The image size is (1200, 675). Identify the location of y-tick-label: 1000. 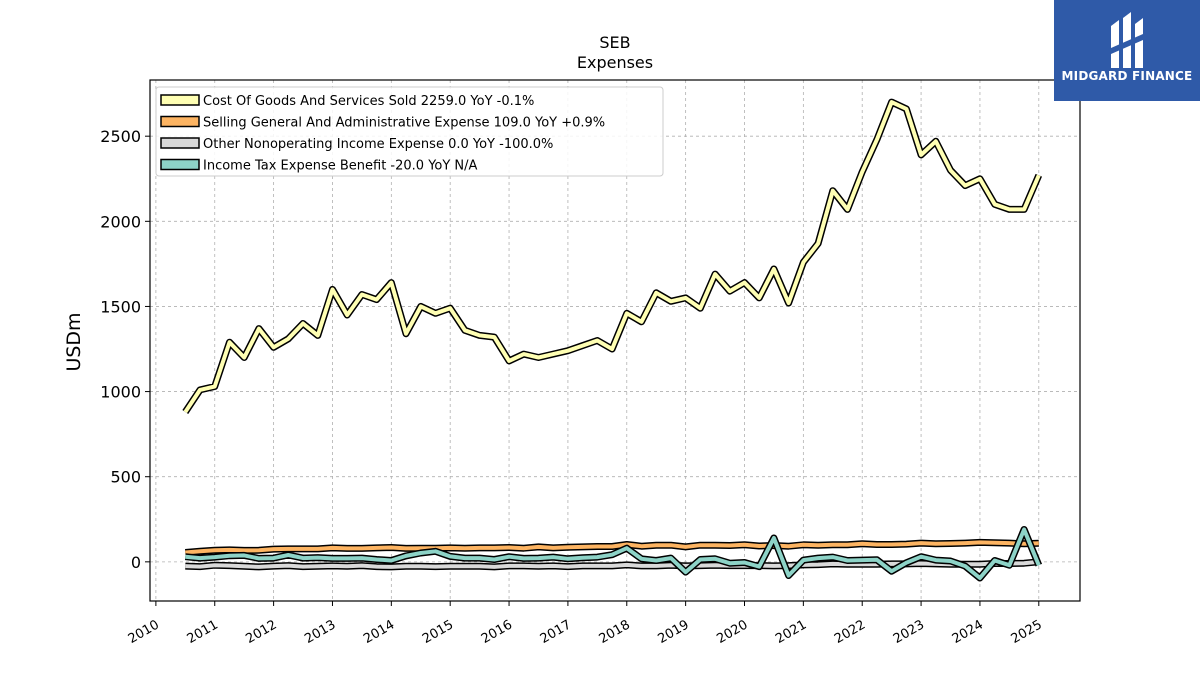
(120, 392).